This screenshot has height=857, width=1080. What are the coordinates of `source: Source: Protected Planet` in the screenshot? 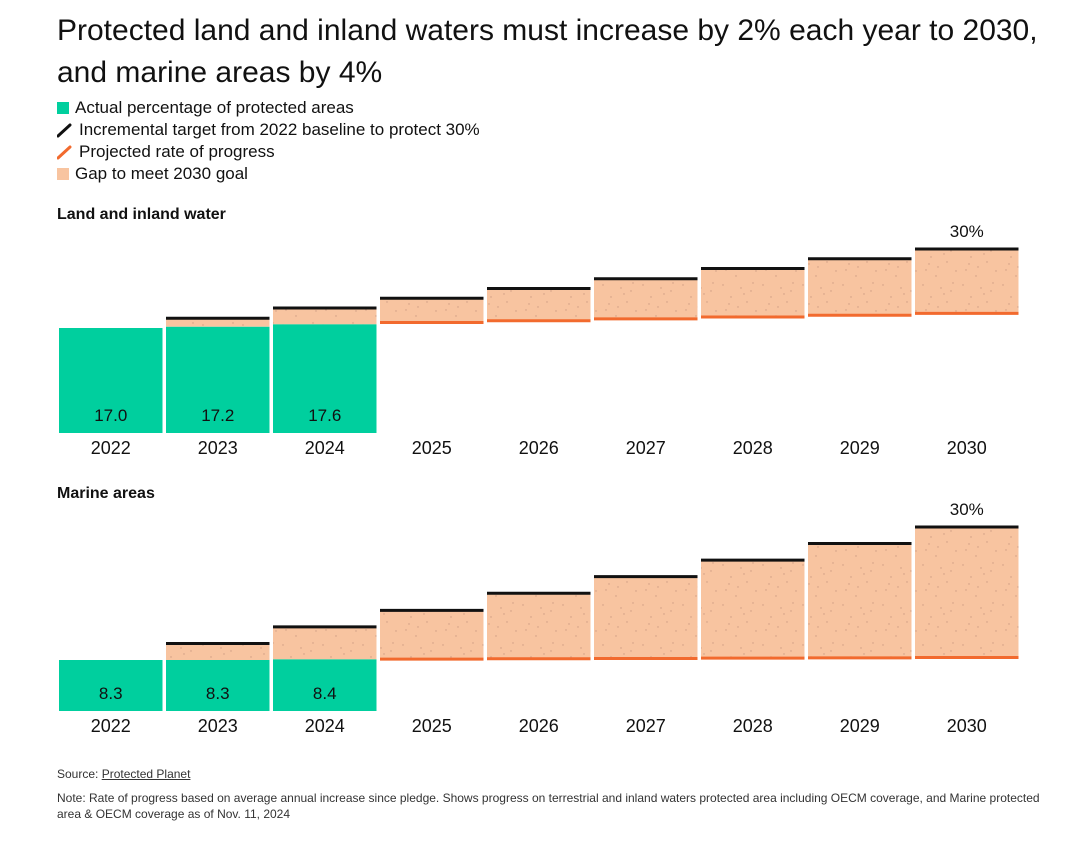 It's located at (552, 774).